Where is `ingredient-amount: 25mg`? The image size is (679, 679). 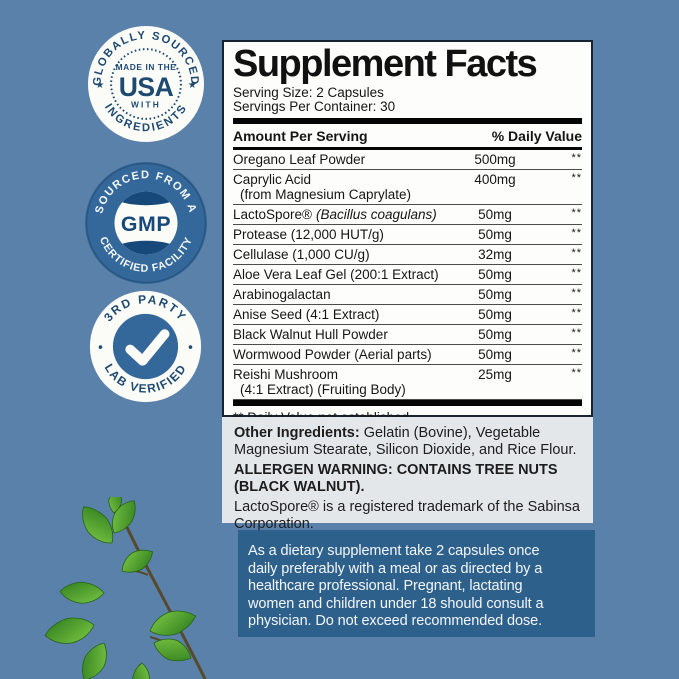
ingredient-amount: 25mg is located at coordinates (495, 374).